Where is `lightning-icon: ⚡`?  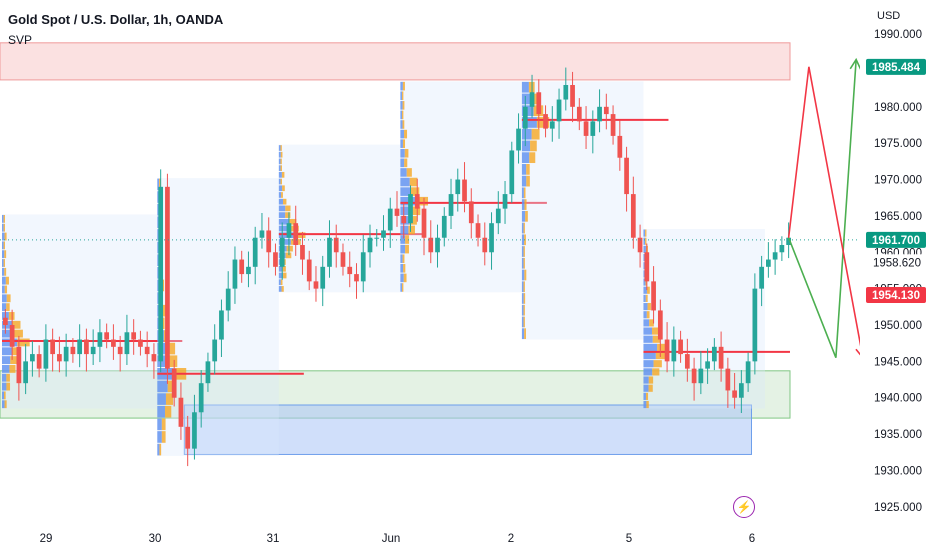
lightning-icon: ⚡ is located at coordinates (744, 507).